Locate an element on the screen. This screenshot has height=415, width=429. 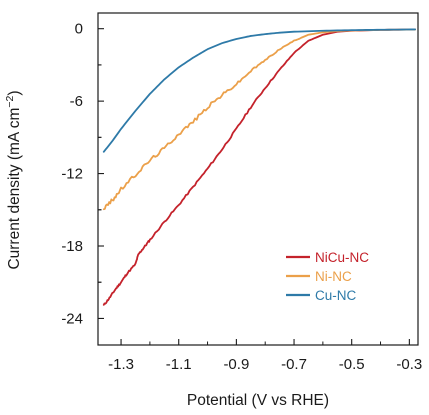
y-axis-label: Current density (mA cm−2) is located at coordinates (13, 179).